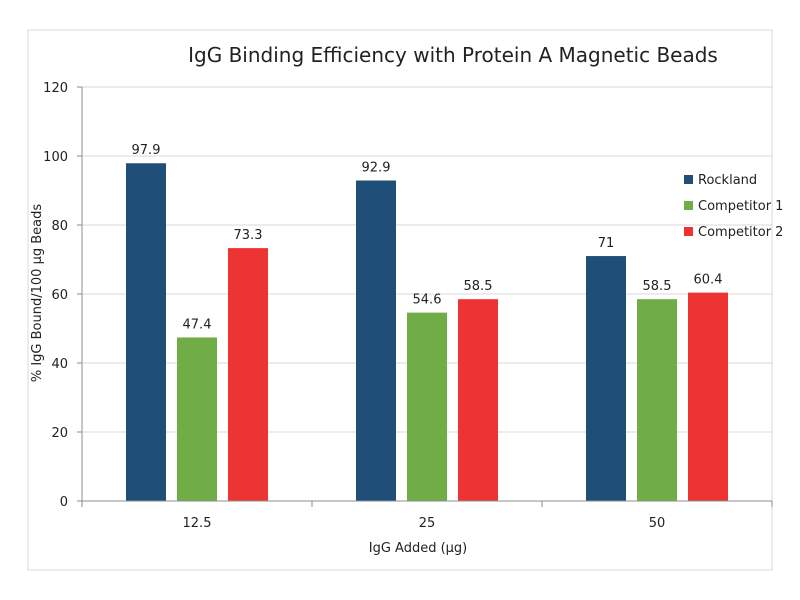 This screenshot has width=800, height=600. Describe the element at coordinates (55, 88) in the screenshot. I see `y-tick-label: 120` at that location.